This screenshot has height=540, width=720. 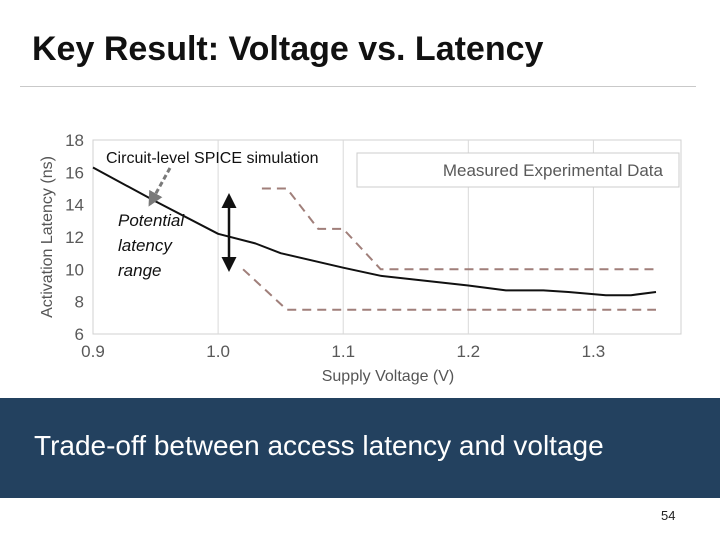 I want to click on x-tick-label: 0.9, so click(x=93, y=351).